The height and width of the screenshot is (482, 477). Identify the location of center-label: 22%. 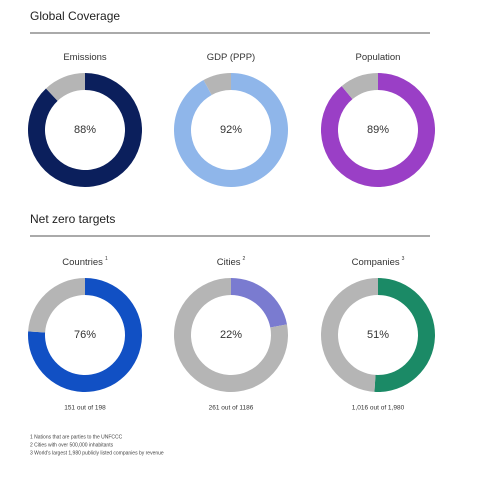
(231, 335).